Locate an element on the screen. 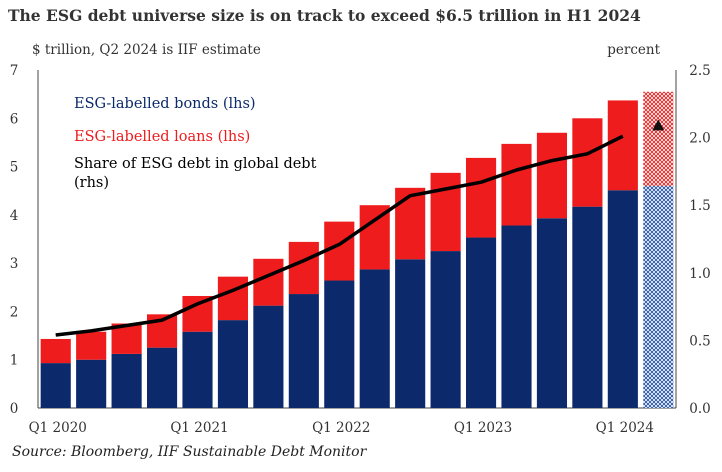 The width and height of the screenshot is (722, 472). right-axis-label: percent is located at coordinates (633, 50).